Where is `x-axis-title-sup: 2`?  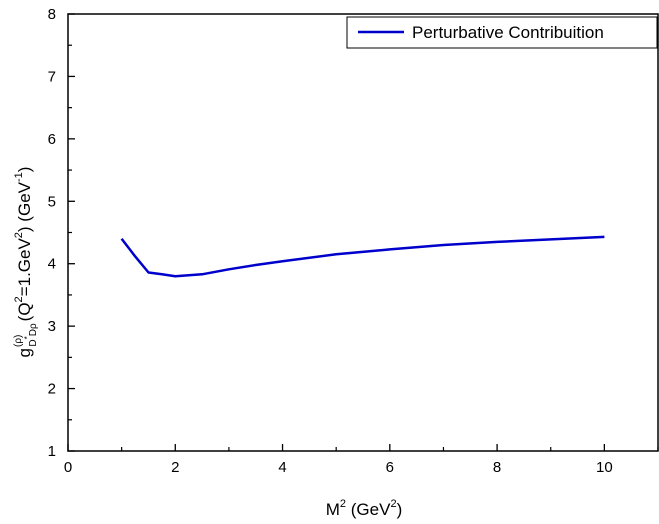 x-axis-title-sup: 2 is located at coordinates (343, 504).